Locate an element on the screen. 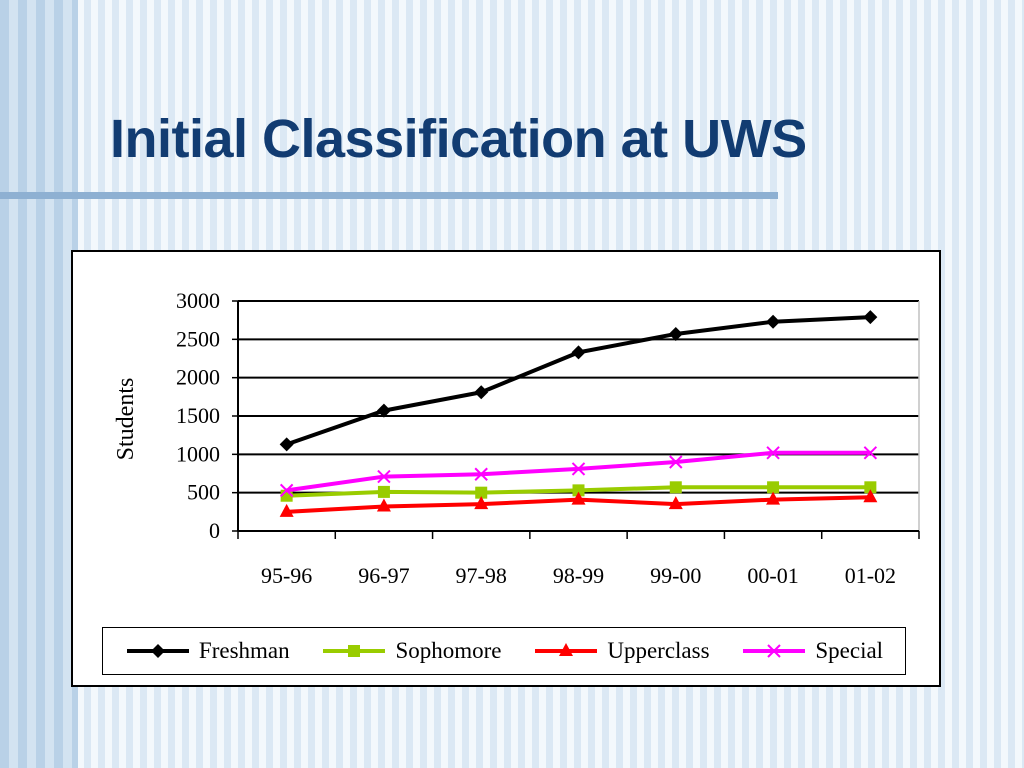  chart-legend: Freshman Sophomore Upperclass Special is located at coordinates (504, 651).